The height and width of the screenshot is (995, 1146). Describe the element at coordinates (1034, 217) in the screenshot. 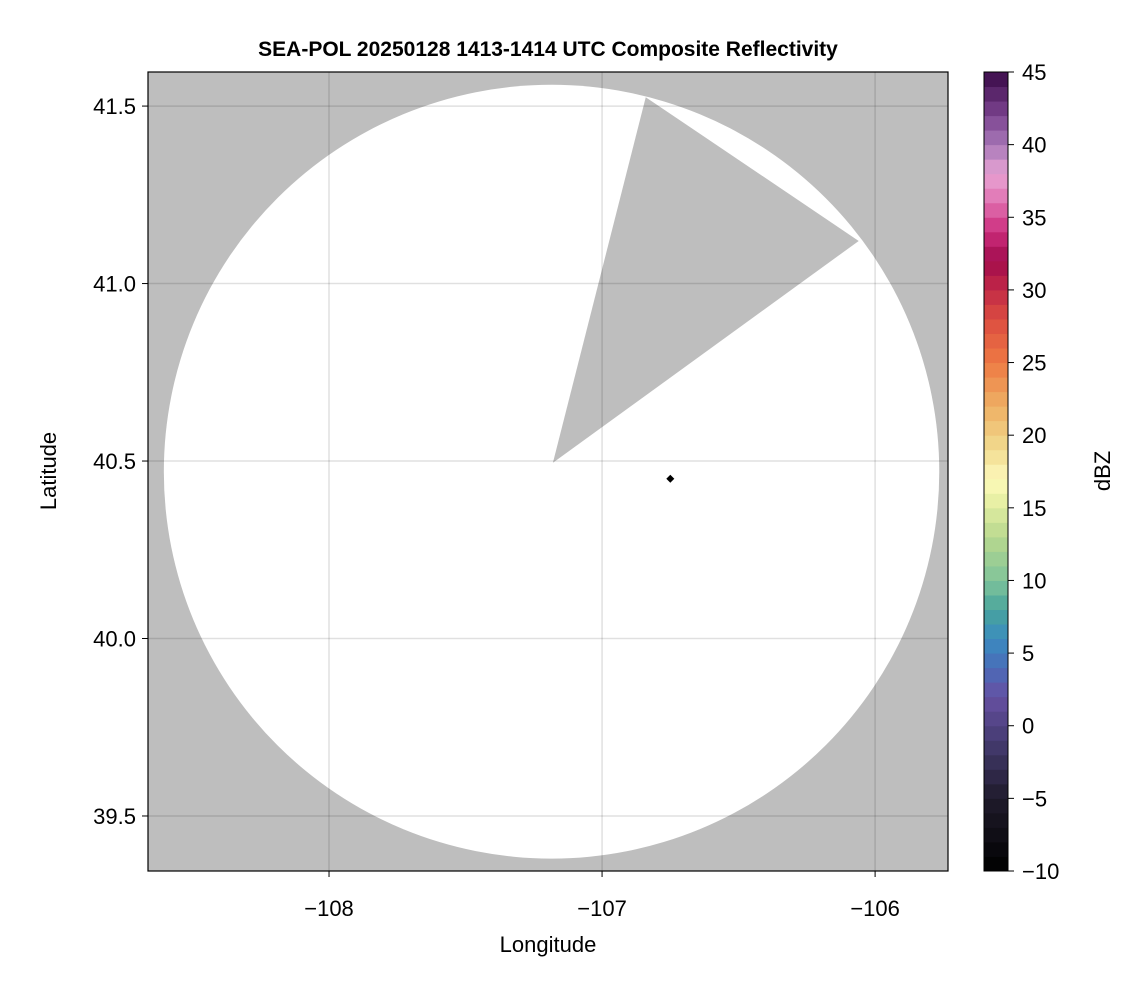

I see `colorbar-tick-label: 35` at that location.